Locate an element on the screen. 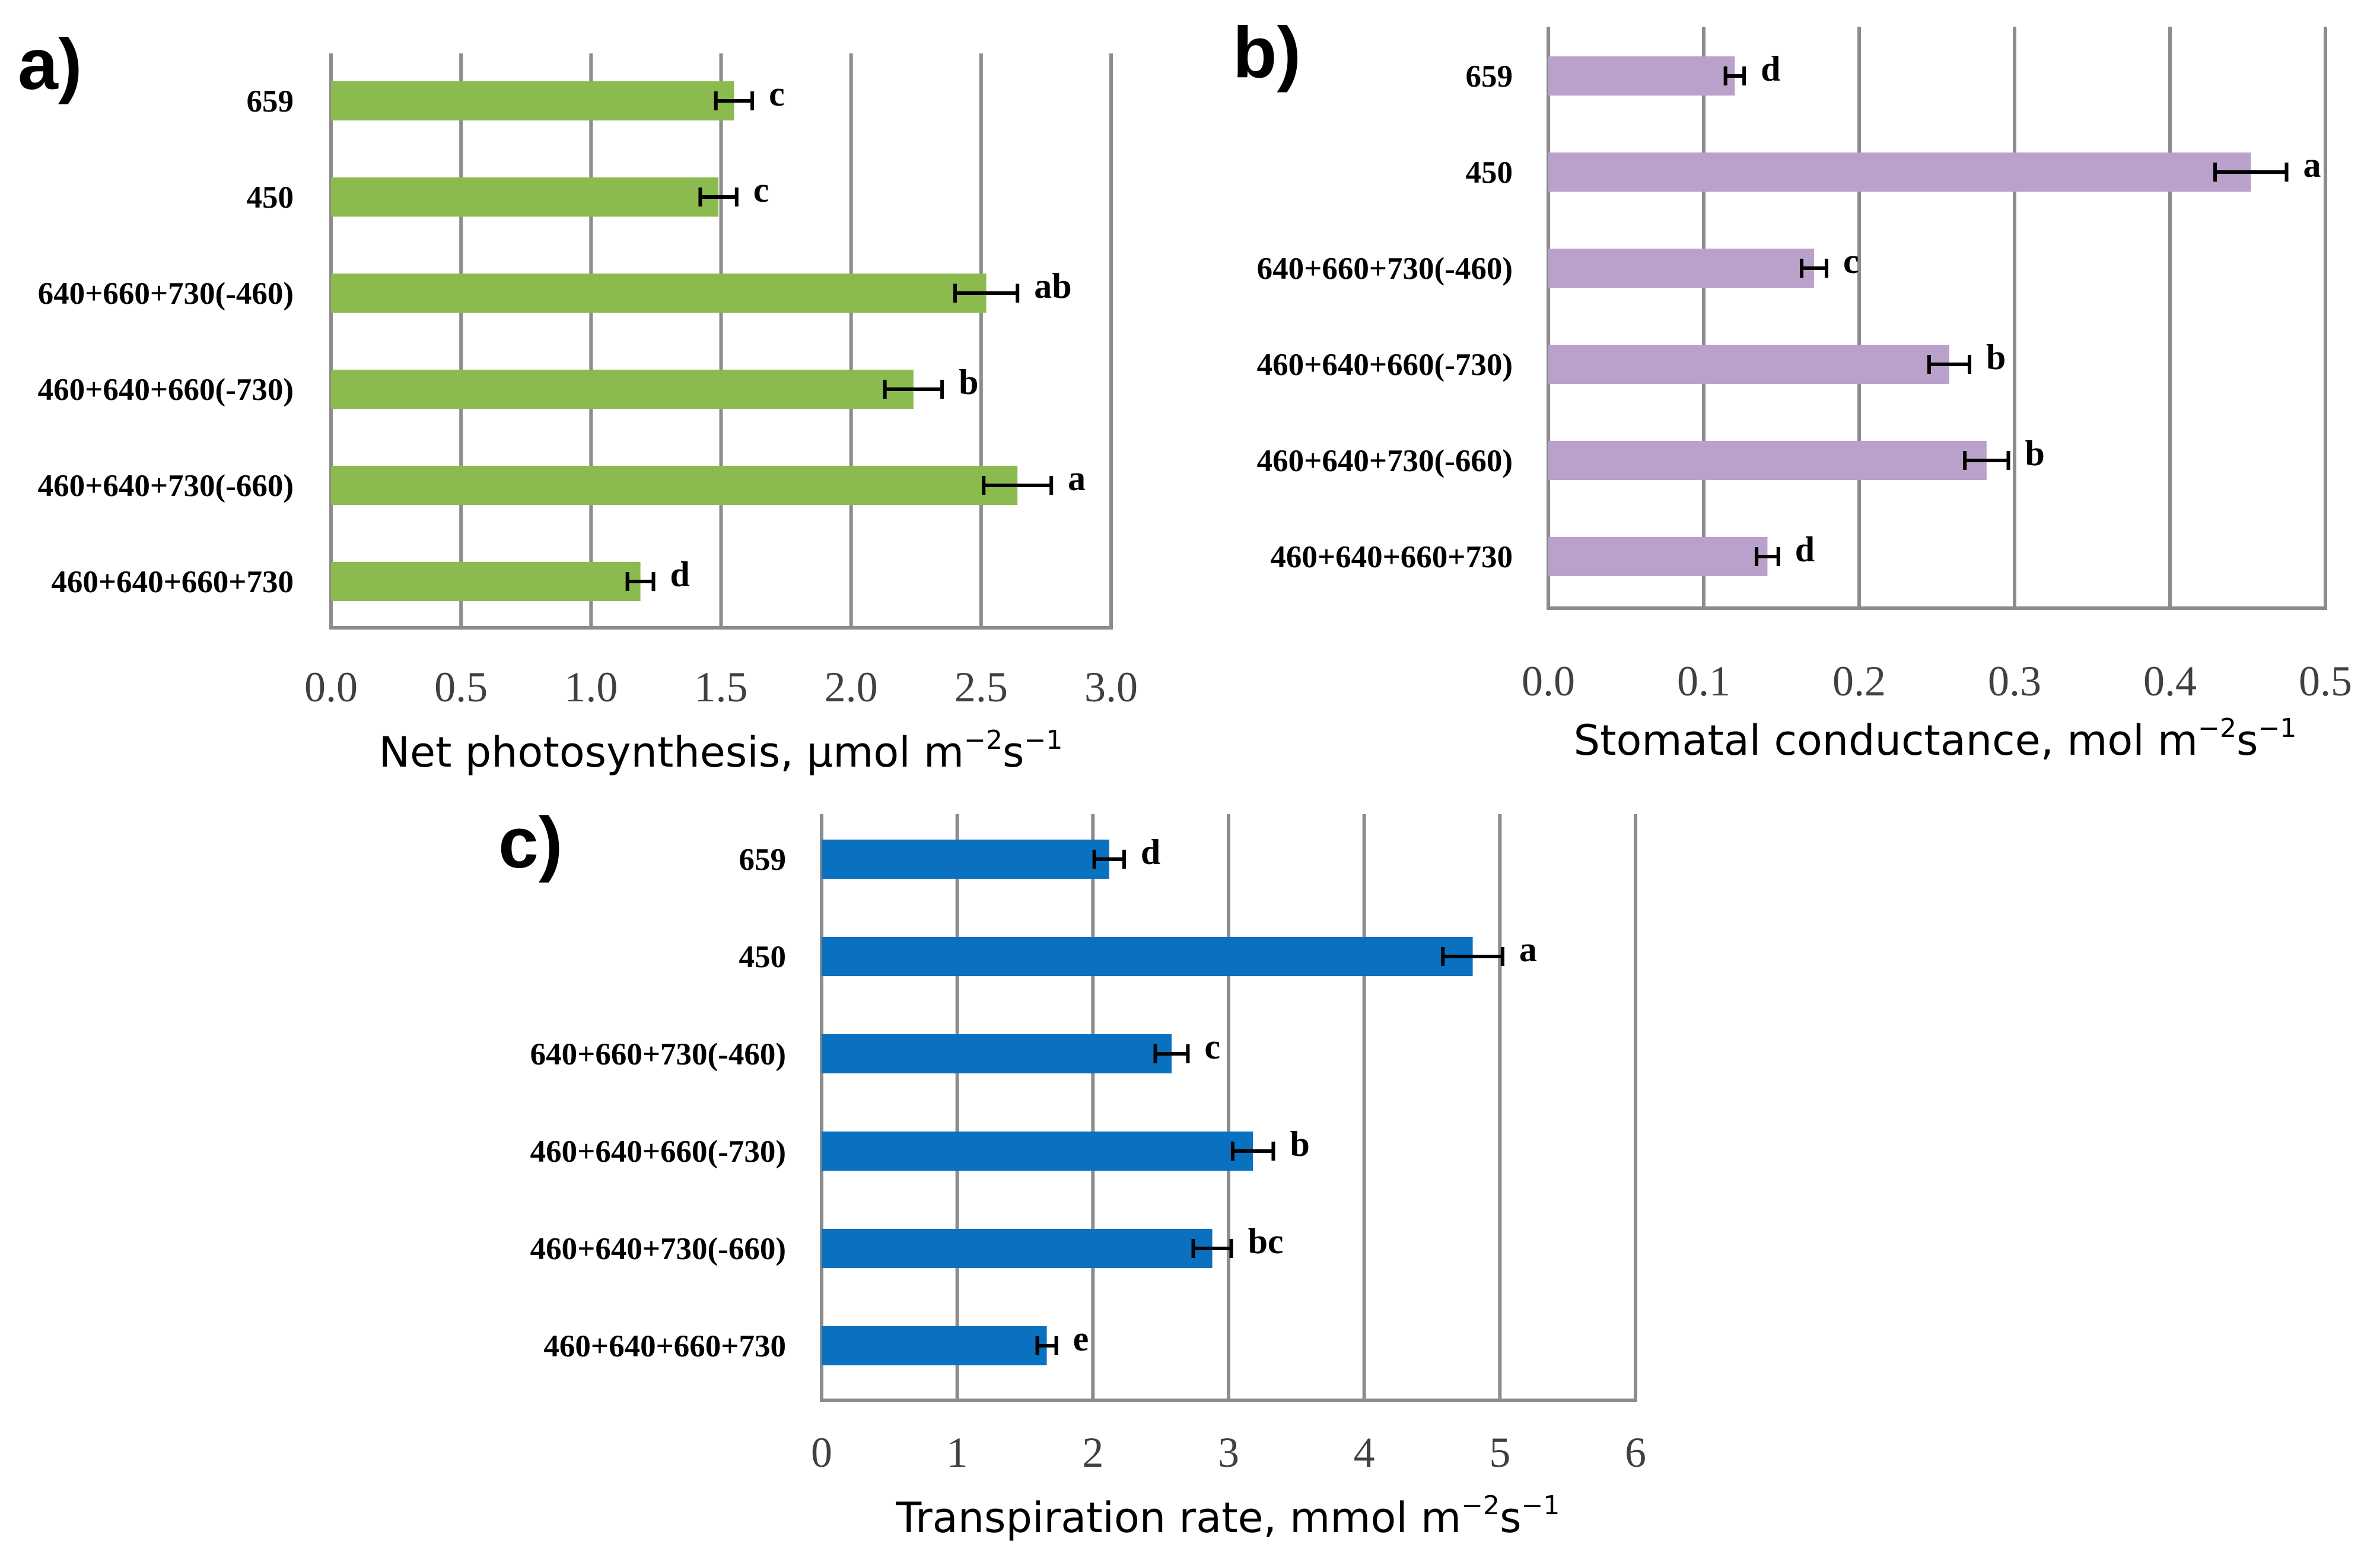  x-tick-label: 0.2 is located at coordinates (1859, 681).